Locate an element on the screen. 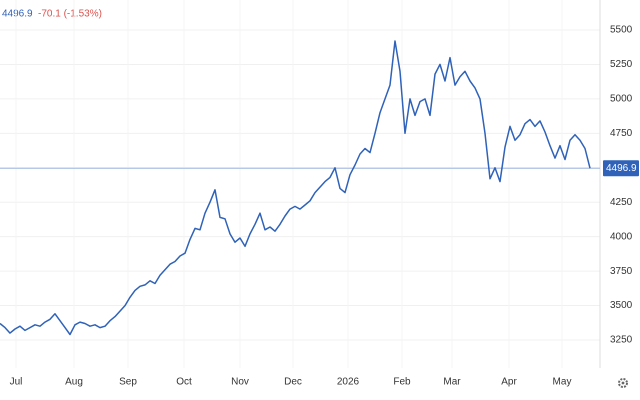 The height and width of the screenshot is (400, 640). settings-icon is located at coordinates (623, 383).